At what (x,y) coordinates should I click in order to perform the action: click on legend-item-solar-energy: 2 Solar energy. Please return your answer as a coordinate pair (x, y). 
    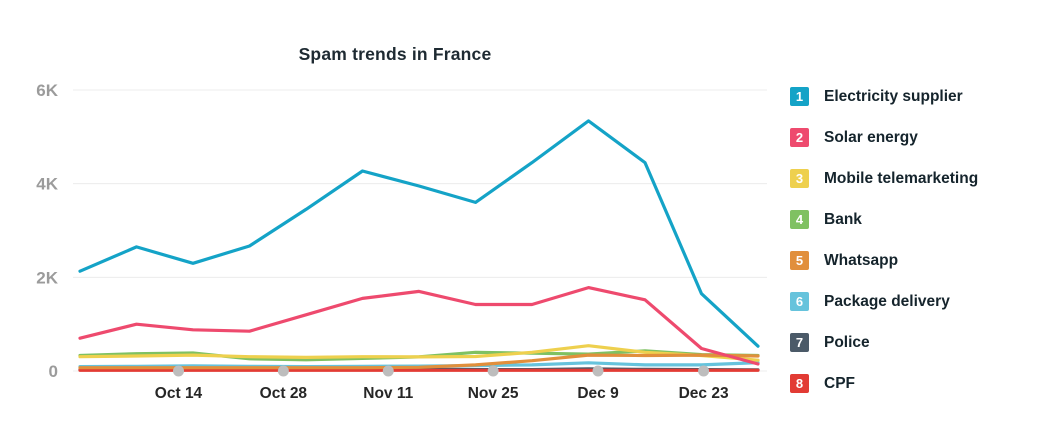
    Looking at the image, I should click on (854, 137).